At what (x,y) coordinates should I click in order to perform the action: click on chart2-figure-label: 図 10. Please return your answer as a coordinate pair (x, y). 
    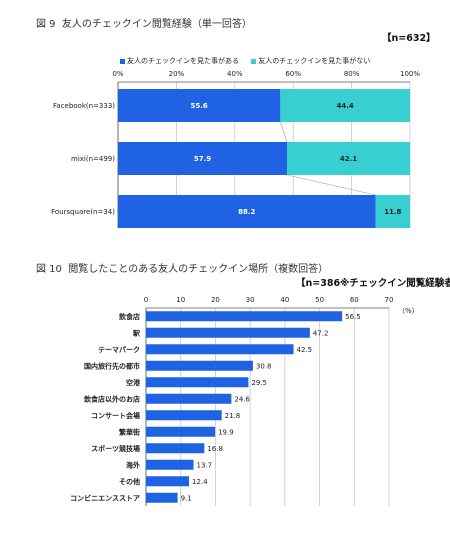
    Looking at the image, I should click on (49, 269).